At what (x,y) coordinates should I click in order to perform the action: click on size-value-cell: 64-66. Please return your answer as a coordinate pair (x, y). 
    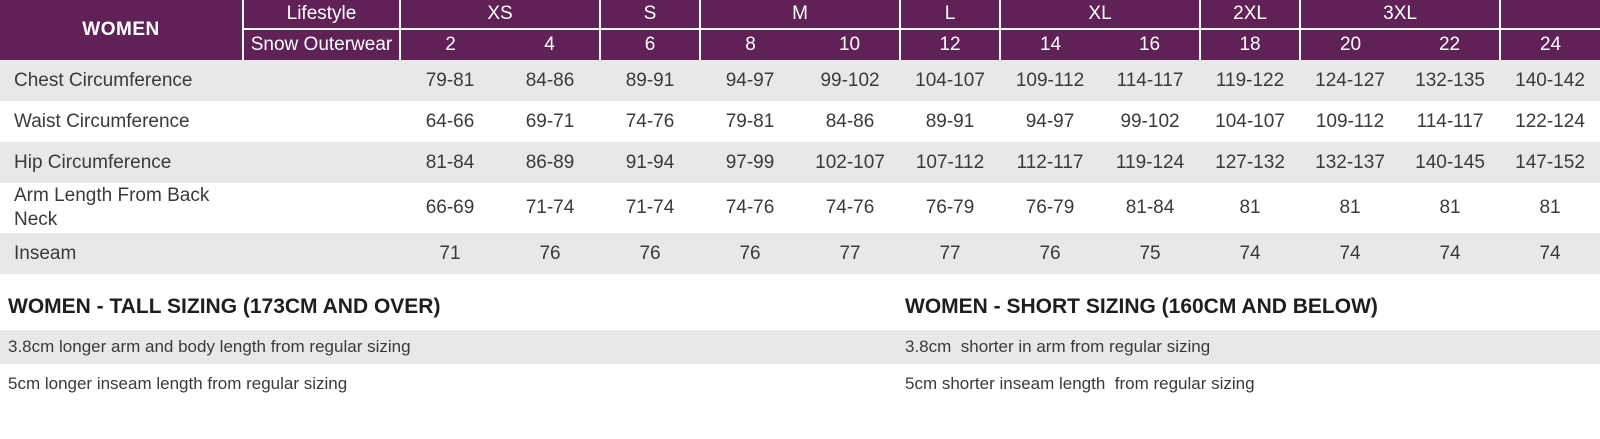
    Looking at the image, I should click on (450, 121).